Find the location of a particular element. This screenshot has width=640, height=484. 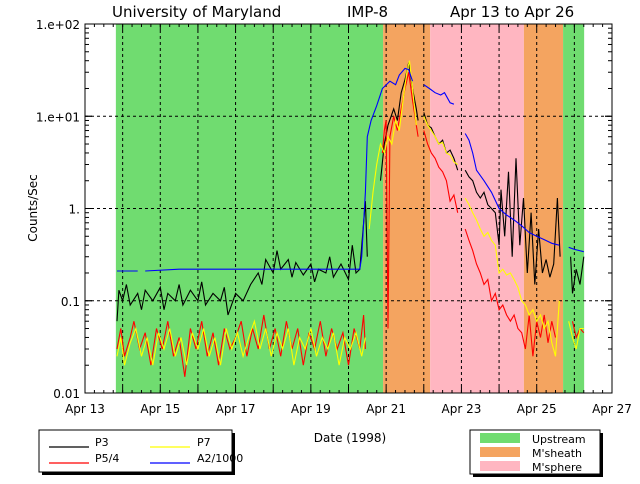

y-tick-label: 0.1 is located at coordinates (70, 302).